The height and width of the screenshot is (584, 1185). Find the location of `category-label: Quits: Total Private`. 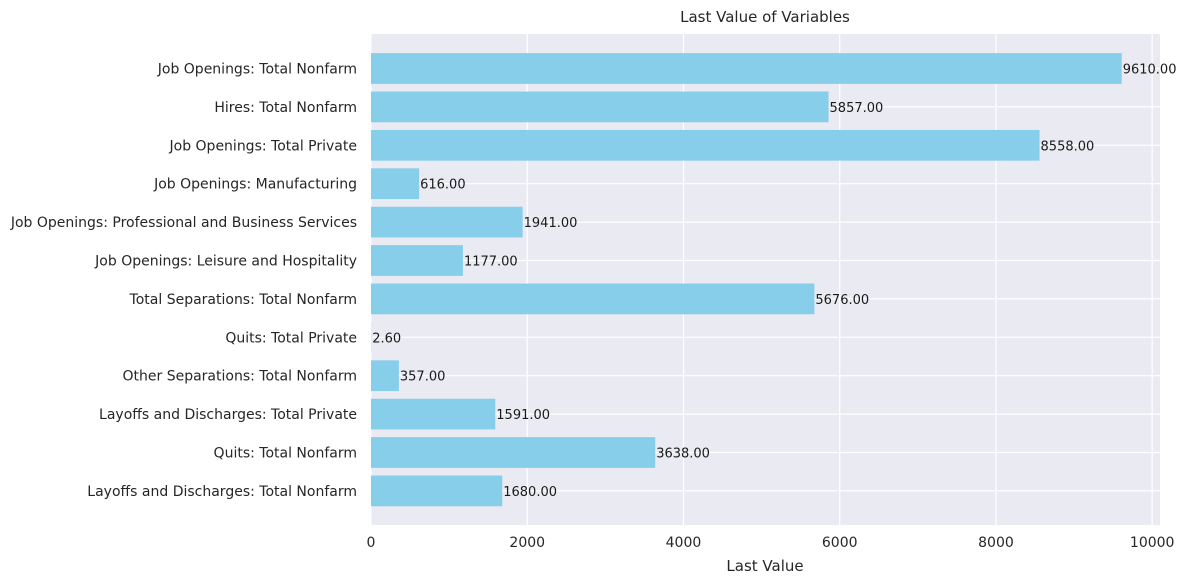

category-label: Quits: Total Private is located at coordinates (291, 338).